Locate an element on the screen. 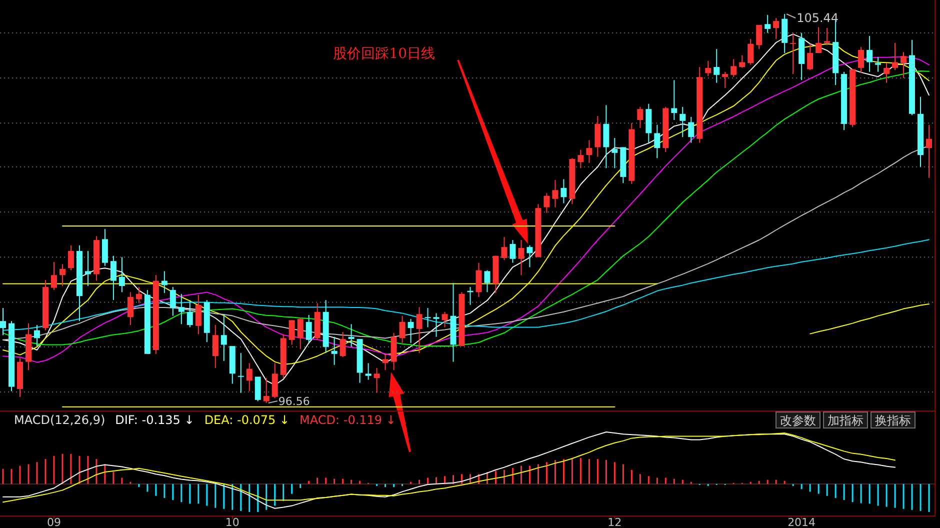 The image size is (940, 528). x-tick-label: 12 is located at coordinates (615, 522).